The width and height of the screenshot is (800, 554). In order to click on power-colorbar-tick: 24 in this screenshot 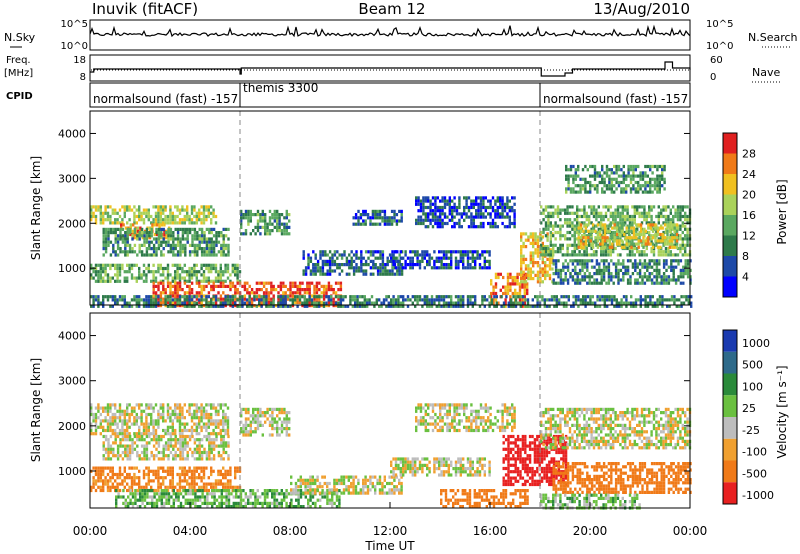, I will do `click(749, 174)`.